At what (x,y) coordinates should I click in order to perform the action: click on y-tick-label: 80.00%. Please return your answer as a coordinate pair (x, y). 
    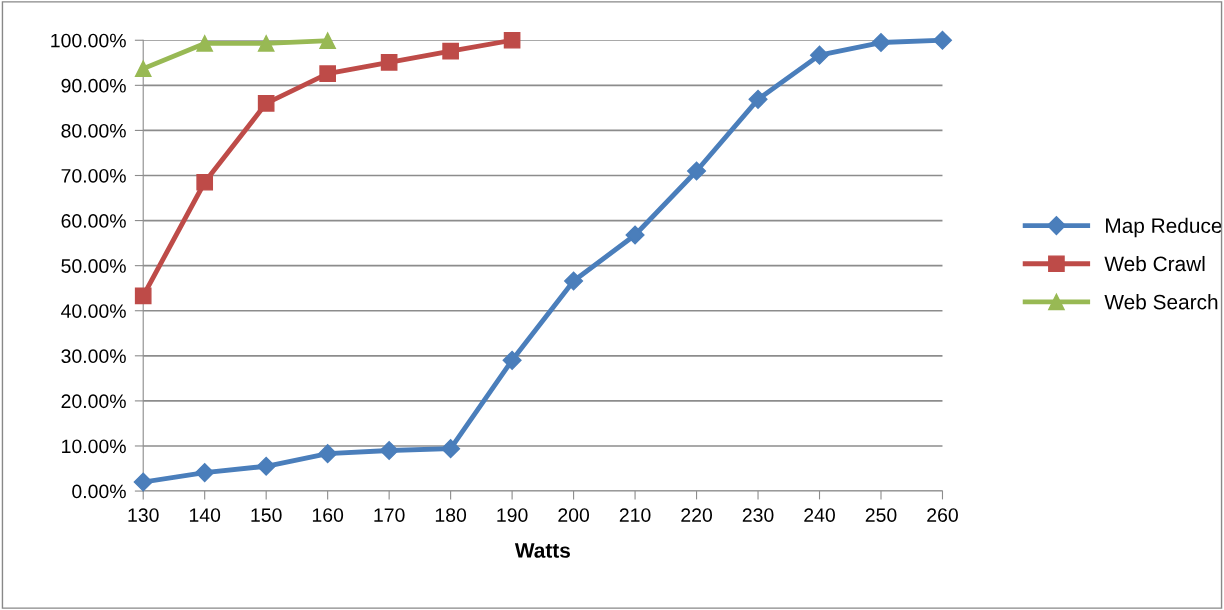
    Looking at the image, I should click on (93, 130).